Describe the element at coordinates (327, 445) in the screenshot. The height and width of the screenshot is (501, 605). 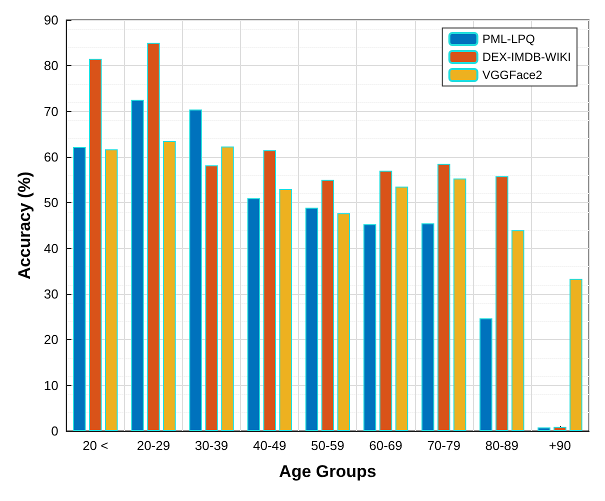
I see `x-tick-label: 50-59` at that location.